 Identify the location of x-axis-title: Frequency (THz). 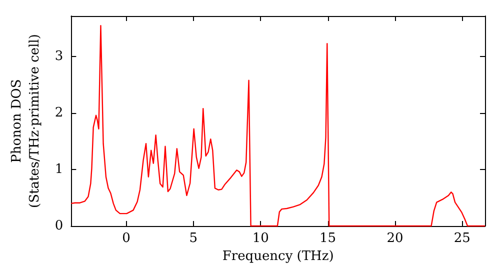
(278, 256).